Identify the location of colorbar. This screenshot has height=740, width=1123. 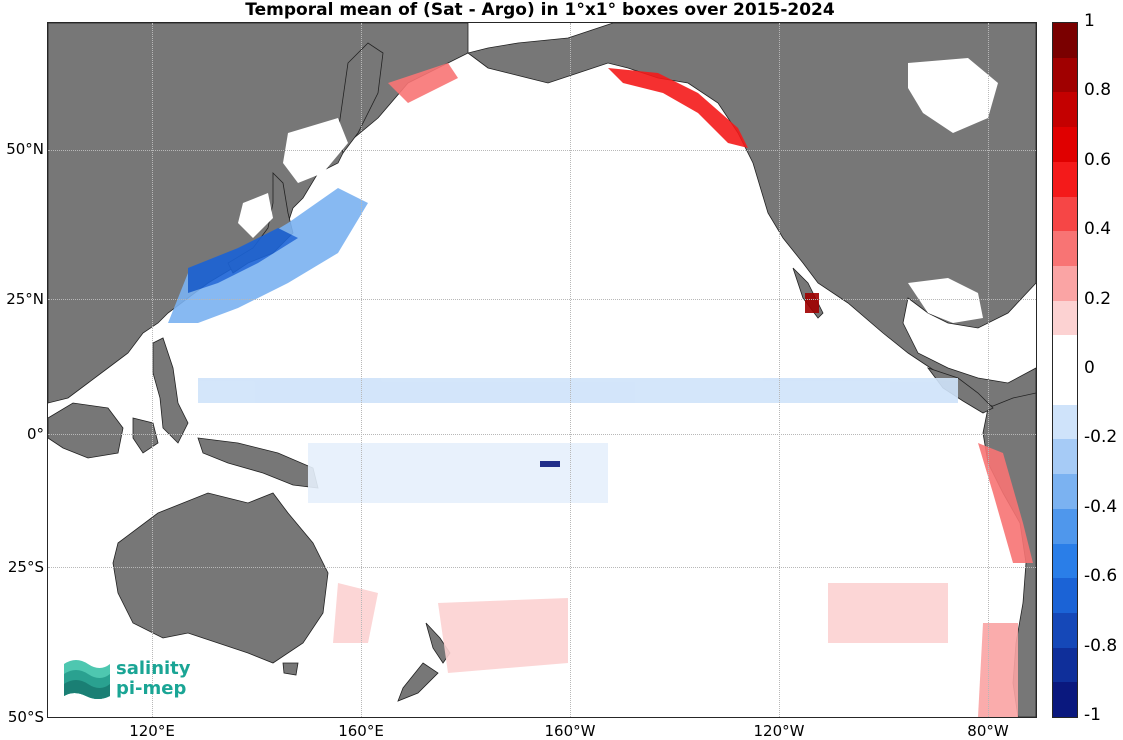
(1065, 370).